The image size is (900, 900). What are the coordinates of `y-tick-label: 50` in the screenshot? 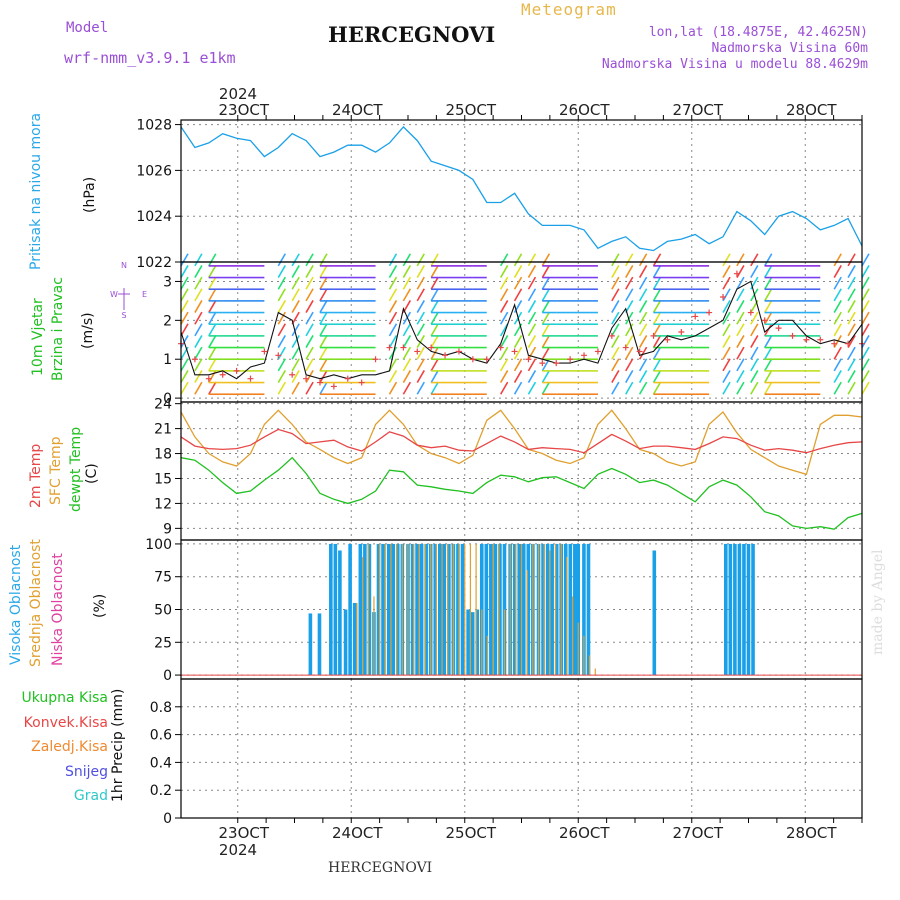 It's located at (163, 611).